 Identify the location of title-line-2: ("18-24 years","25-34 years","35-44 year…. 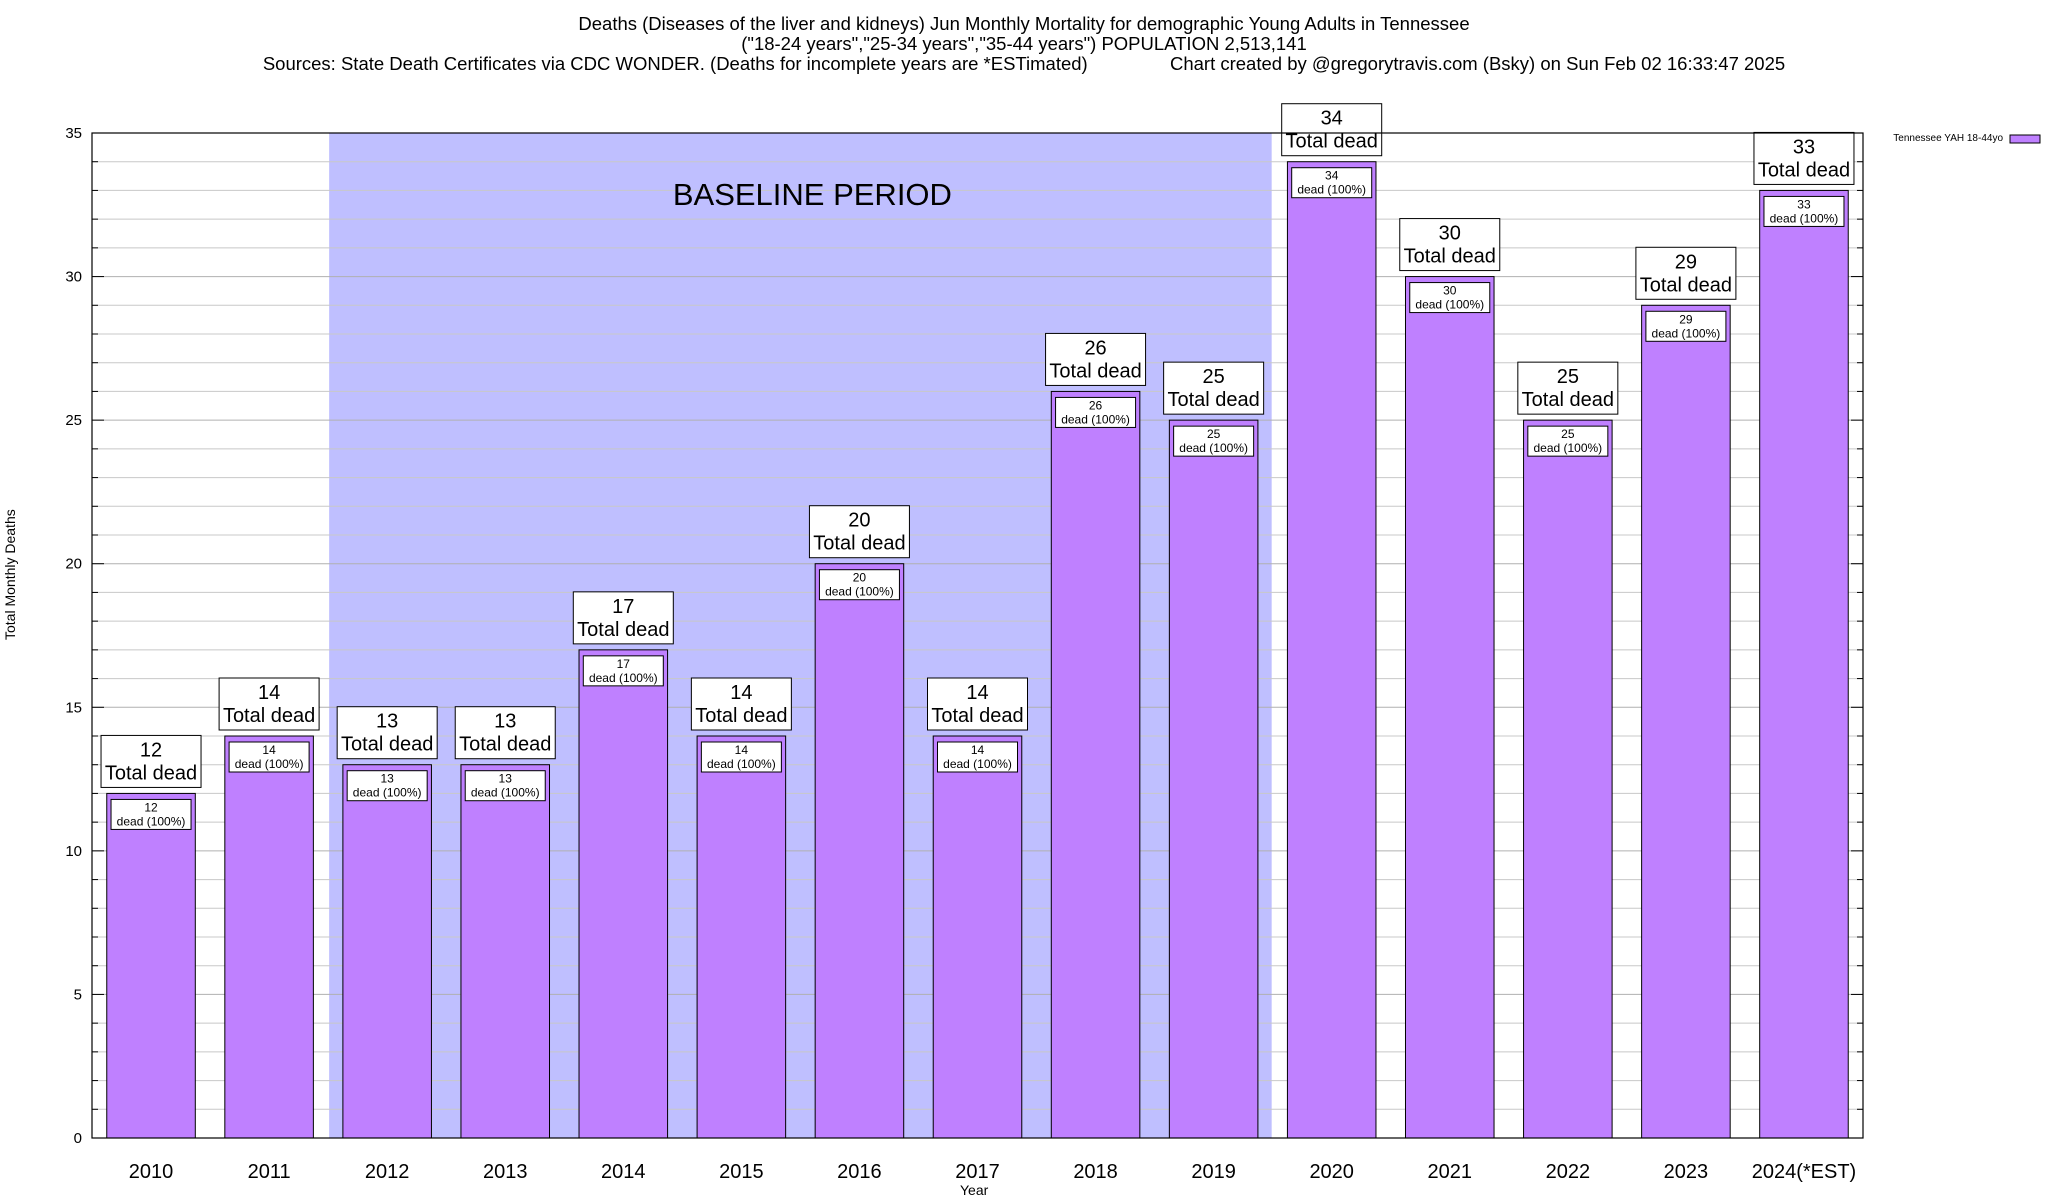
(1024, 43).